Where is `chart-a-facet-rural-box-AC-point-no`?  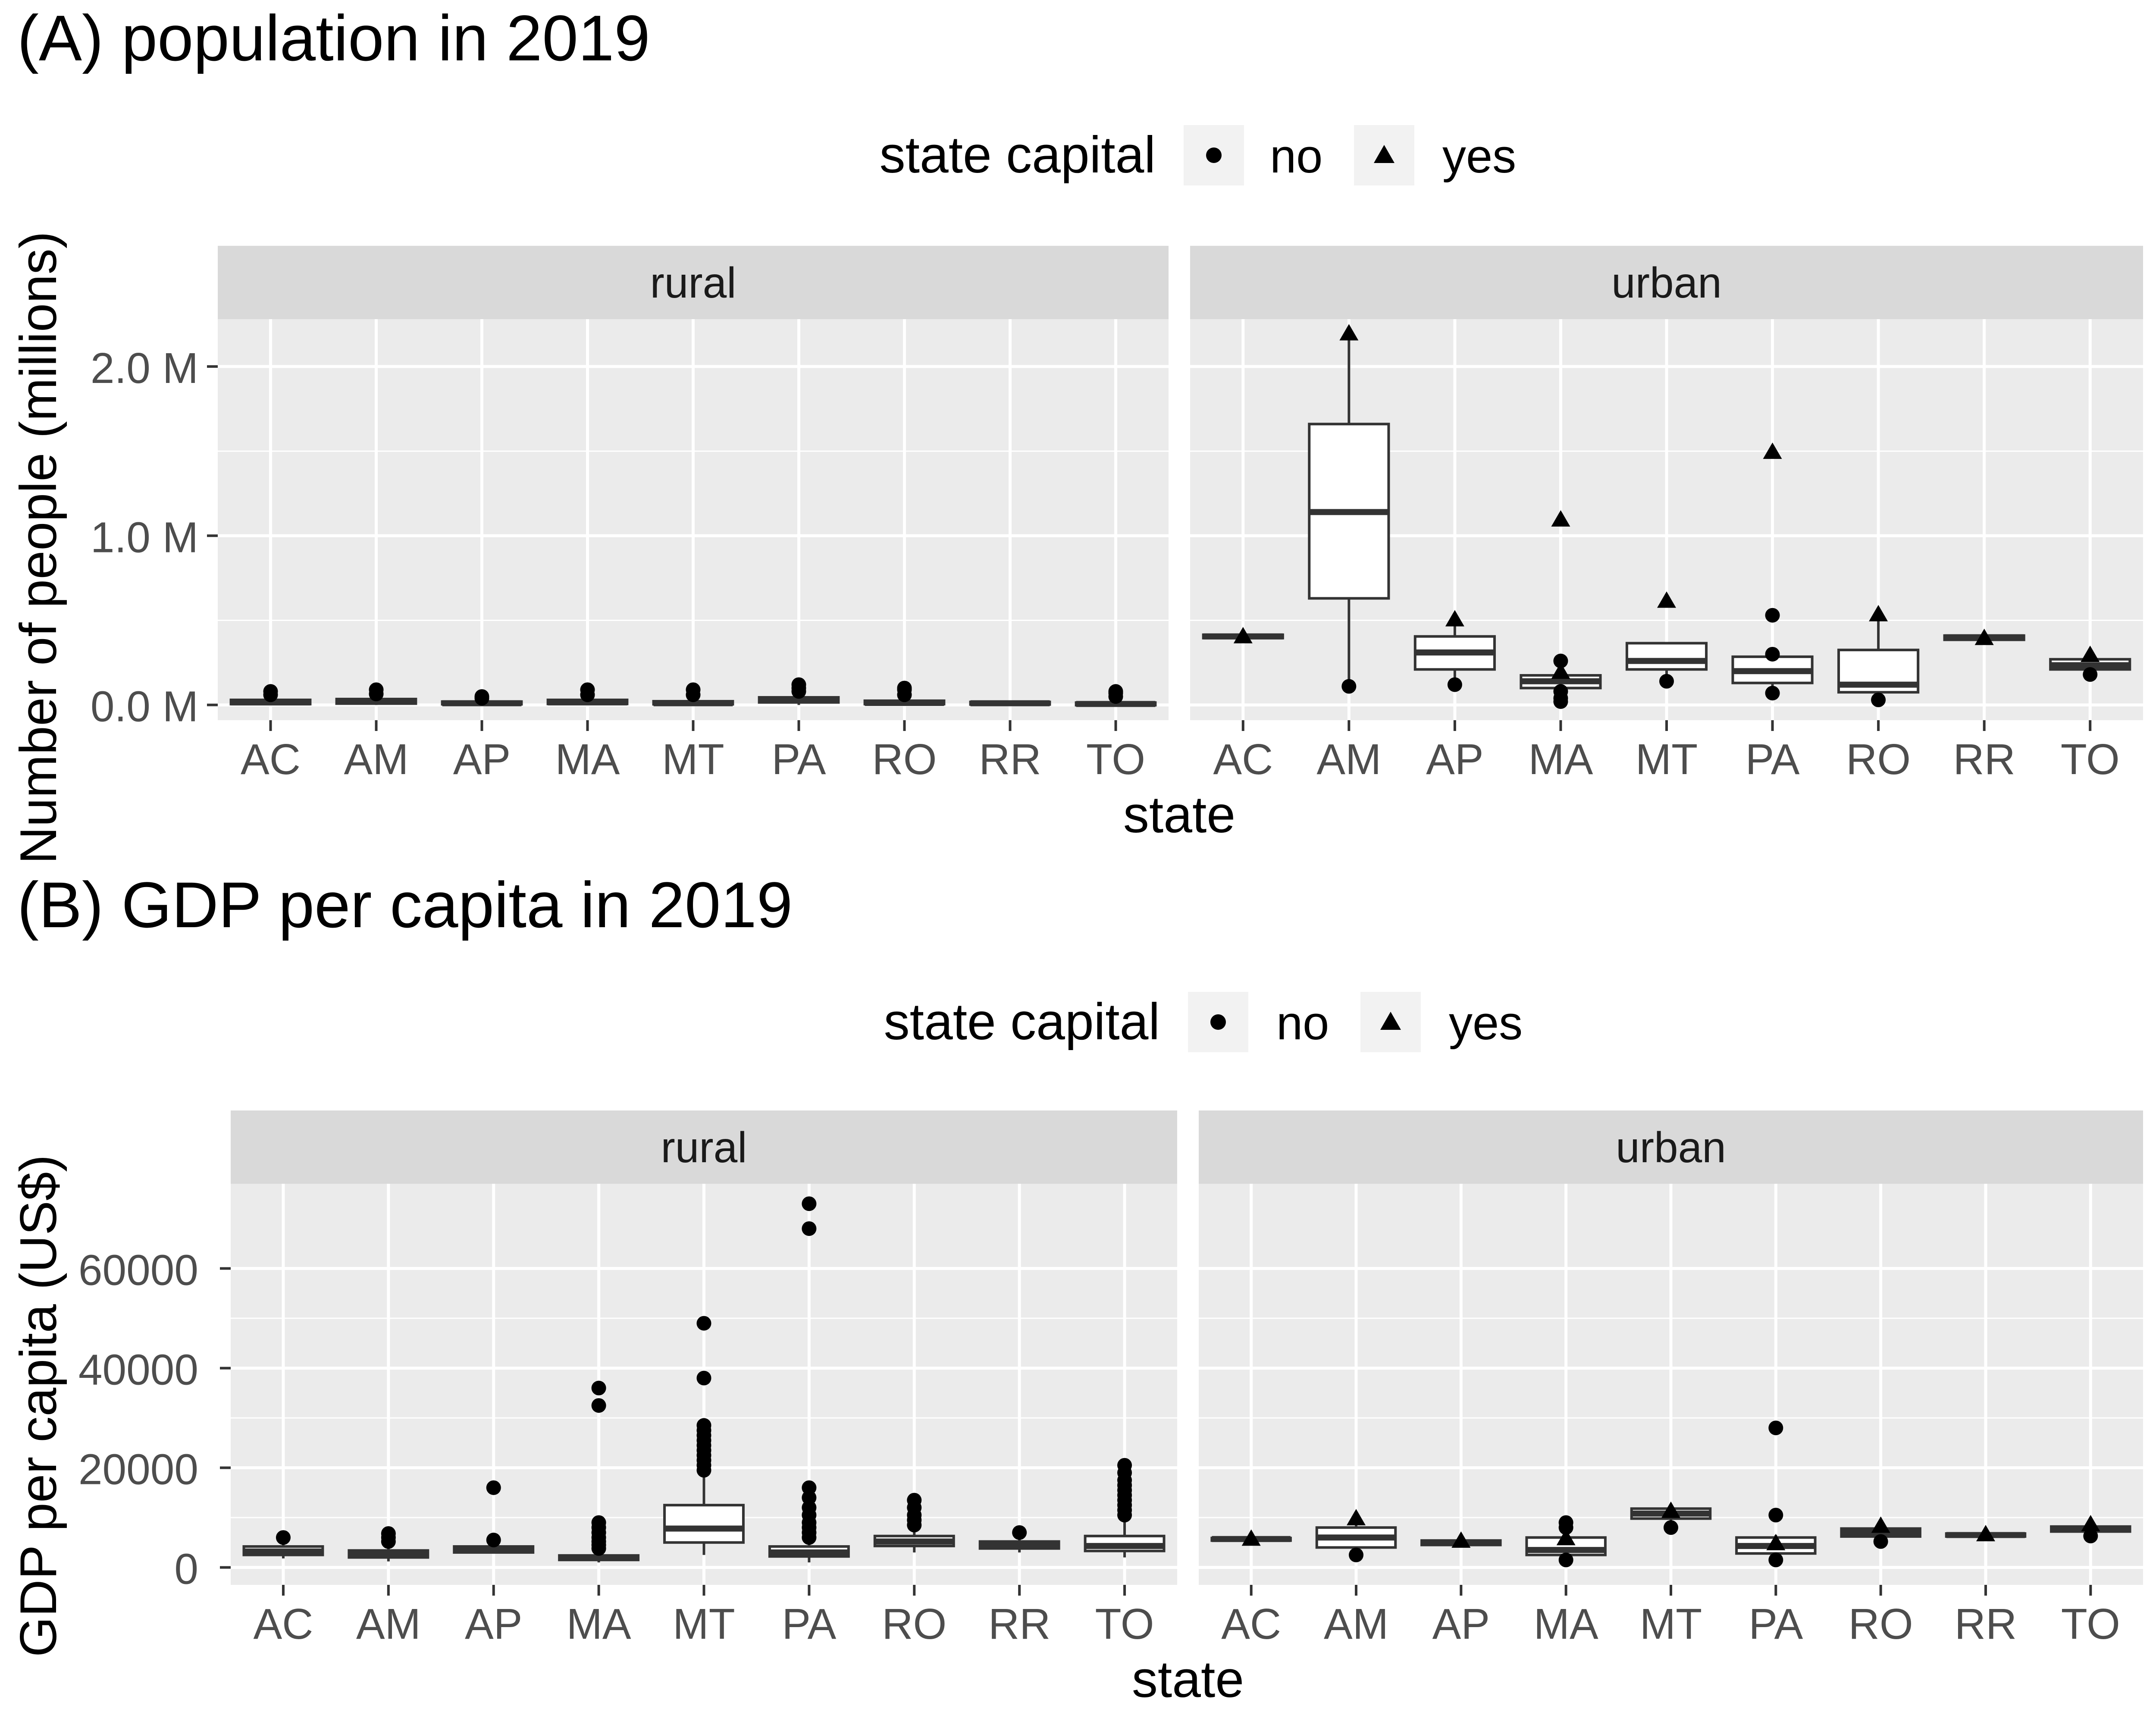
chart-a-facet-rural-box-AC-point-no is located at coordinates (270, 691).